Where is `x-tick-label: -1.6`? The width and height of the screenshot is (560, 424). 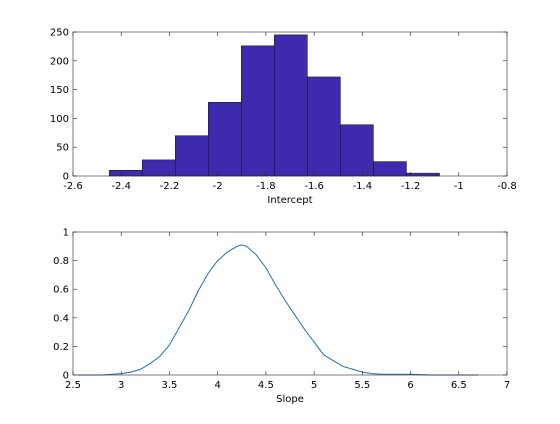
x-tick-label: -1.6 is located at coordinates (314, 186).